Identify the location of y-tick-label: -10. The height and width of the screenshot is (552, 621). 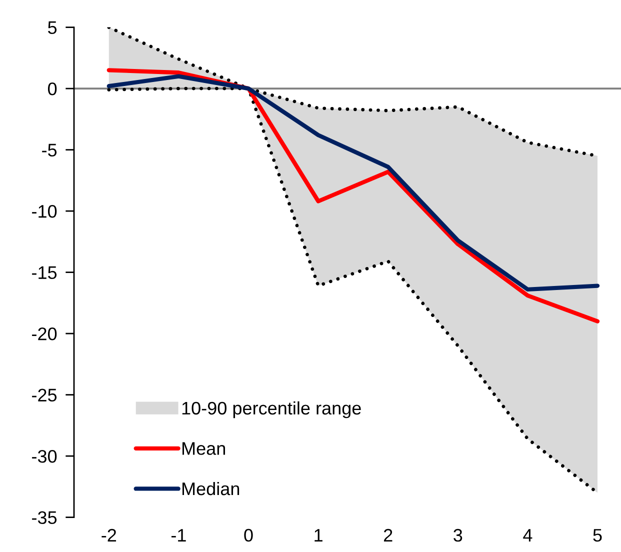
(44, 211).